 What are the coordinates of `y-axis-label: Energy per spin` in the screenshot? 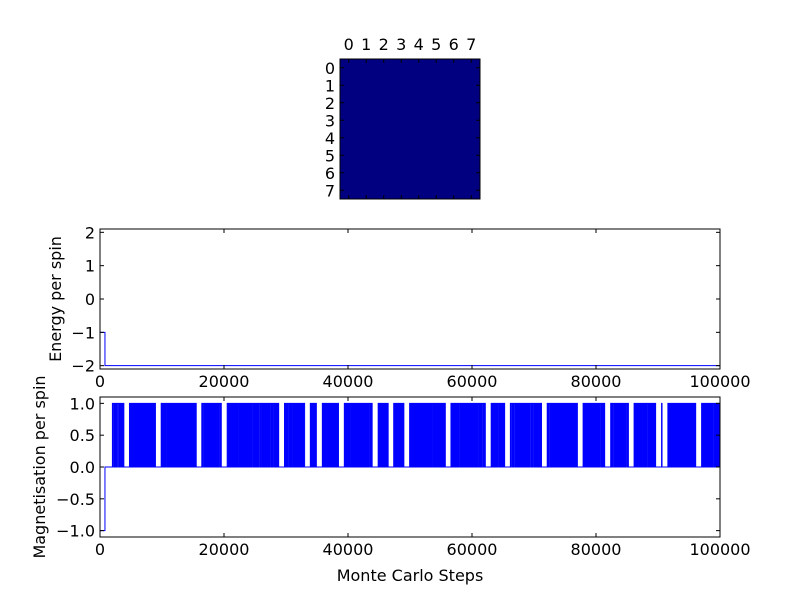 It's located at (55, 299).